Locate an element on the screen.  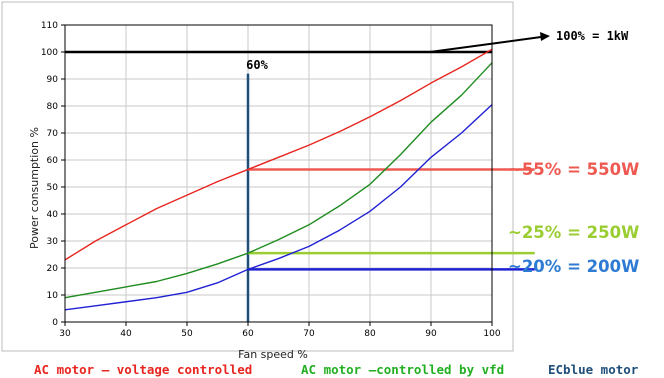
ecblue-result: ~20% = 200W is located at coordinates (573, 266).